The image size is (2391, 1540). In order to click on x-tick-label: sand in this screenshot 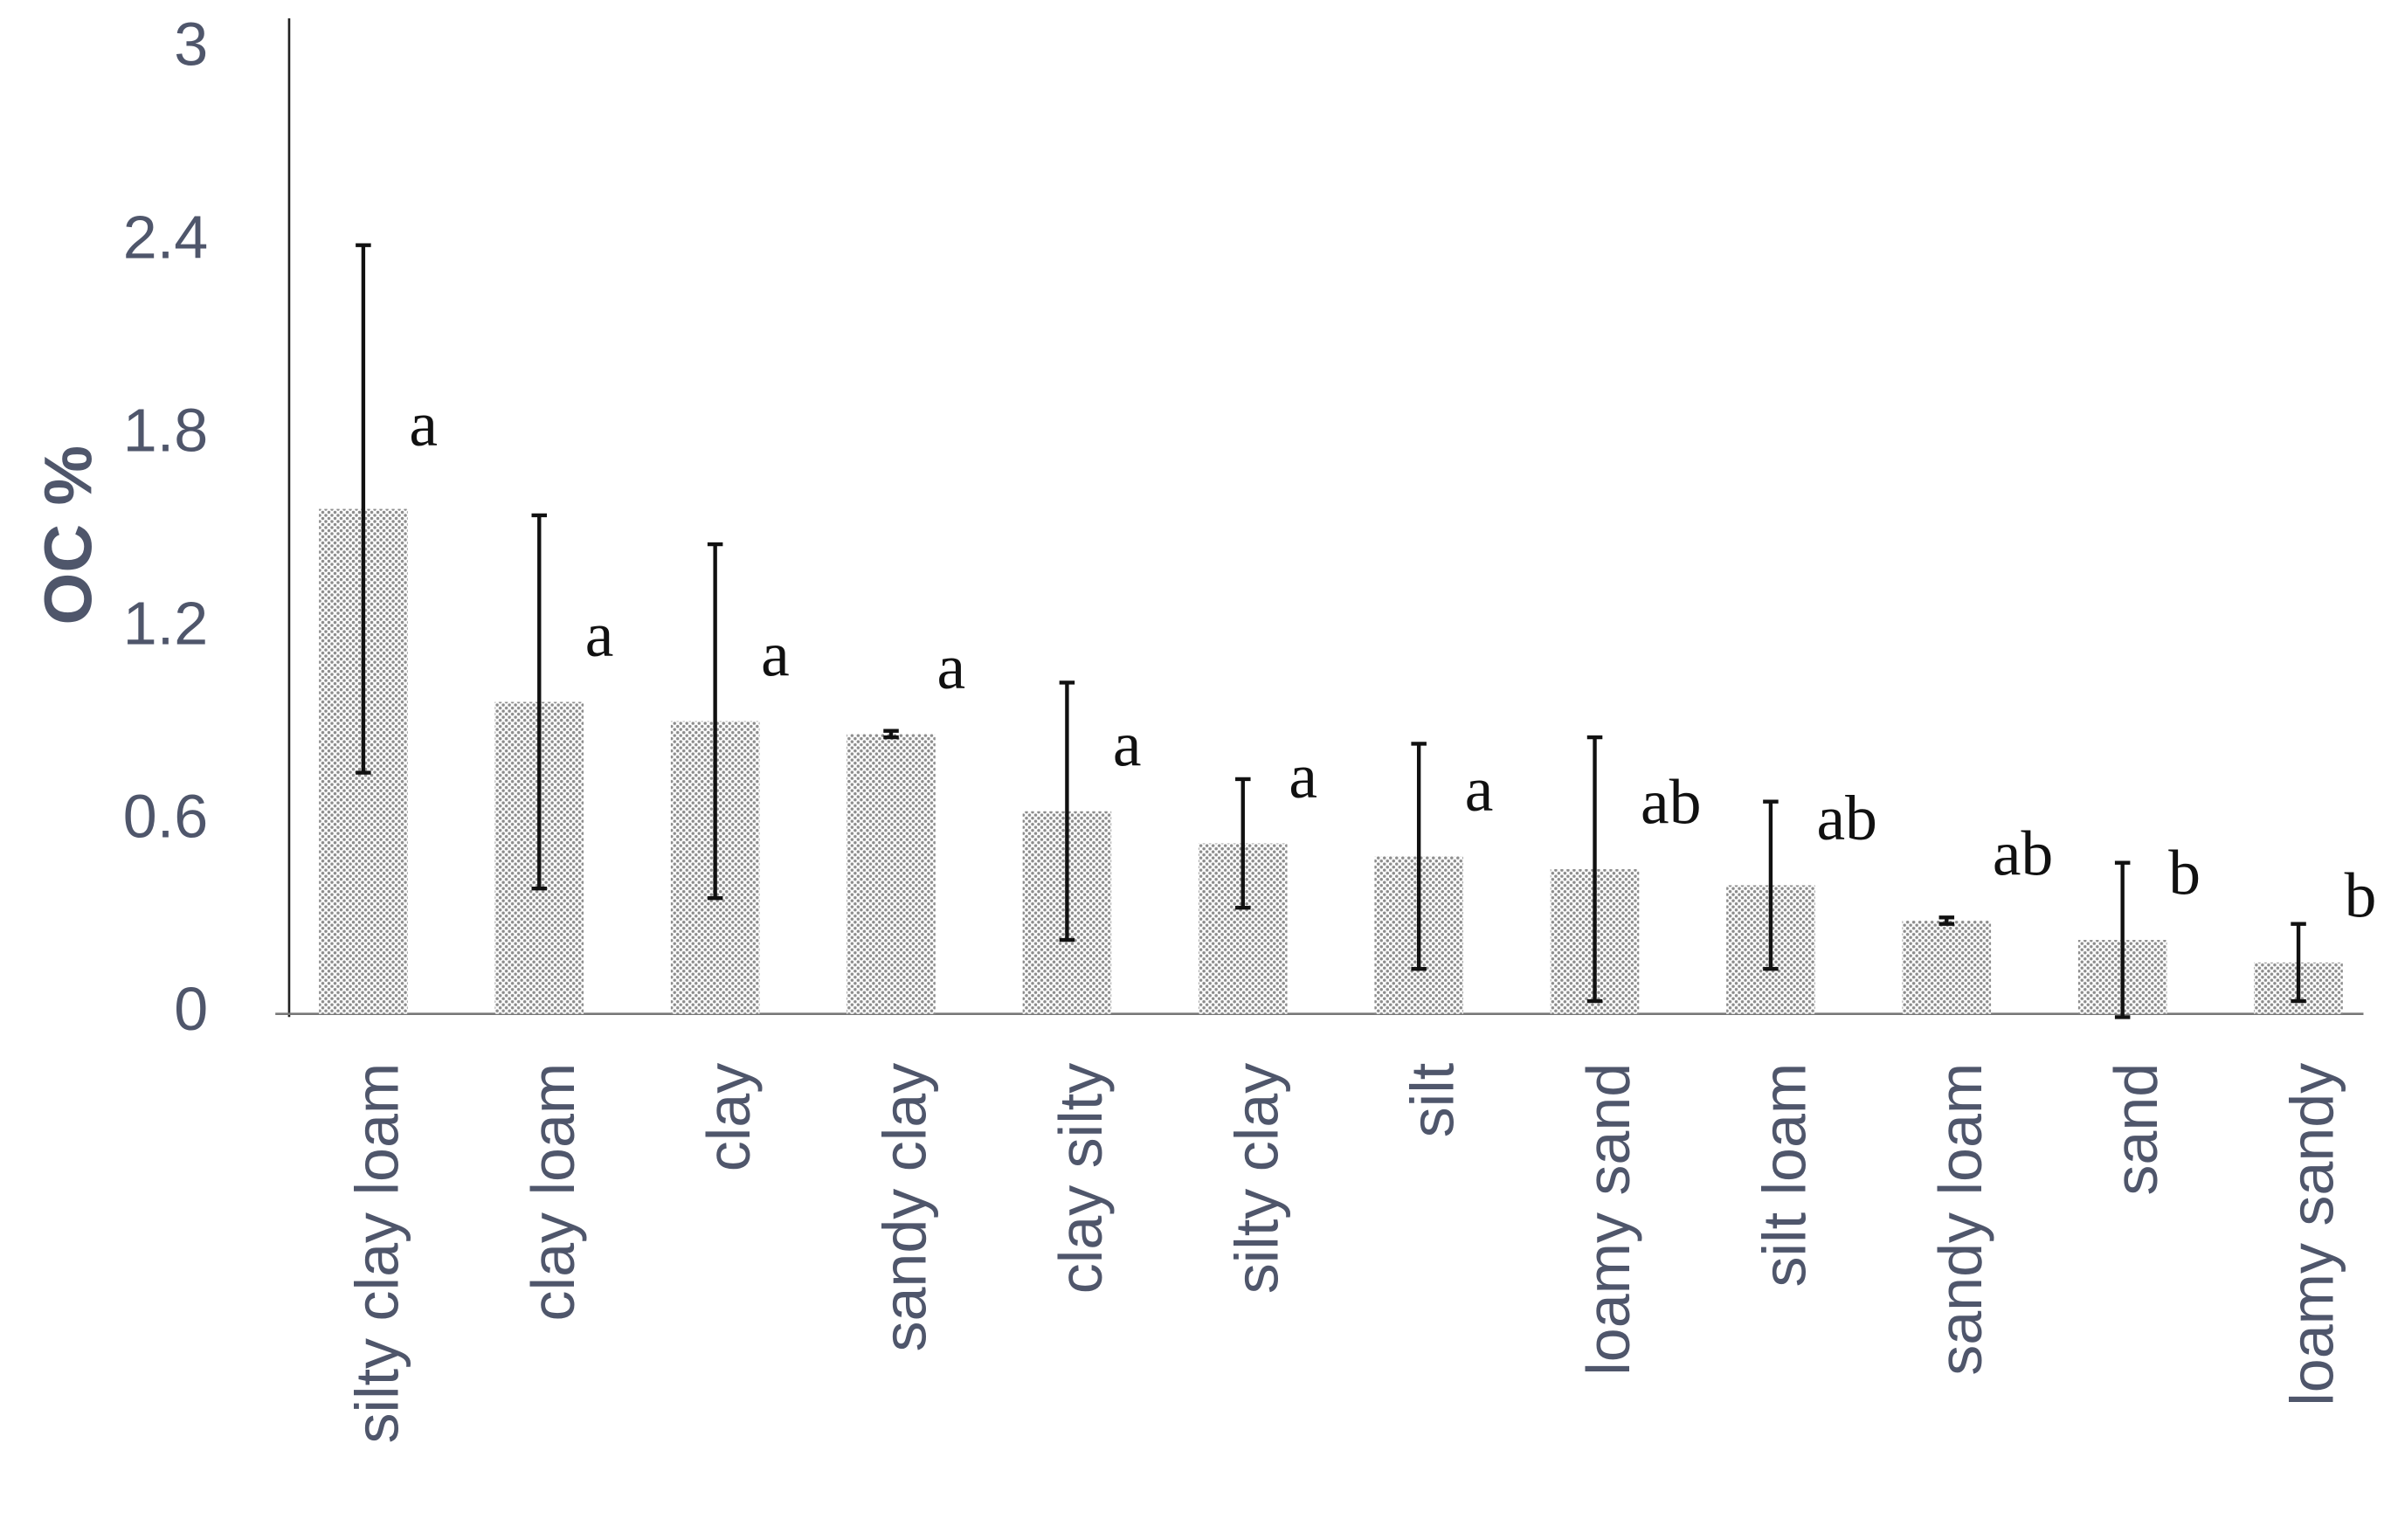, I will do `click(2136, 1129)`.